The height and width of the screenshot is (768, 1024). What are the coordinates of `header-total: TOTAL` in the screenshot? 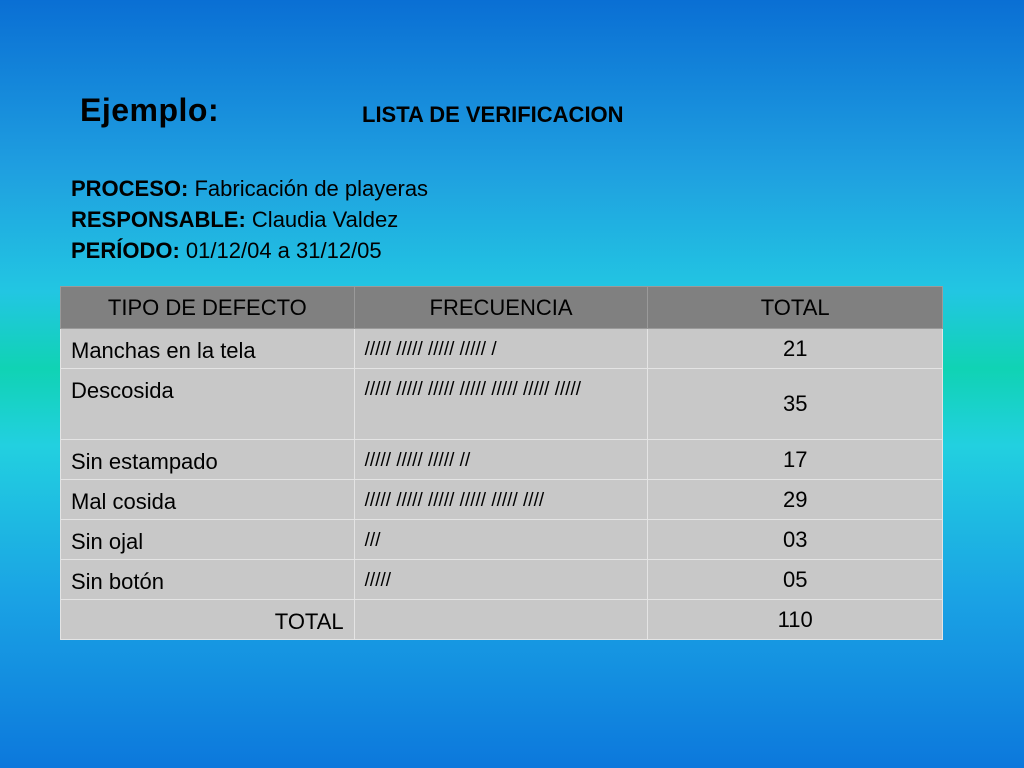 It's located at (795, 307).